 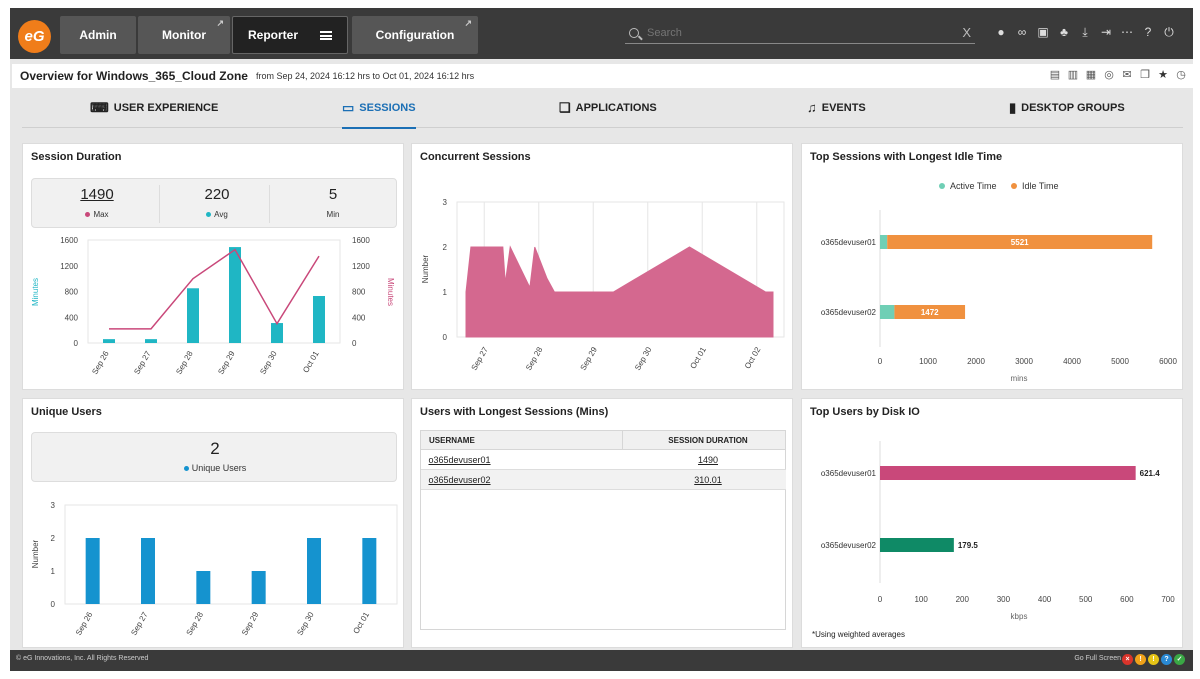 I want to click on x-tick-label: Sep 28, so click(x=184, y=362).